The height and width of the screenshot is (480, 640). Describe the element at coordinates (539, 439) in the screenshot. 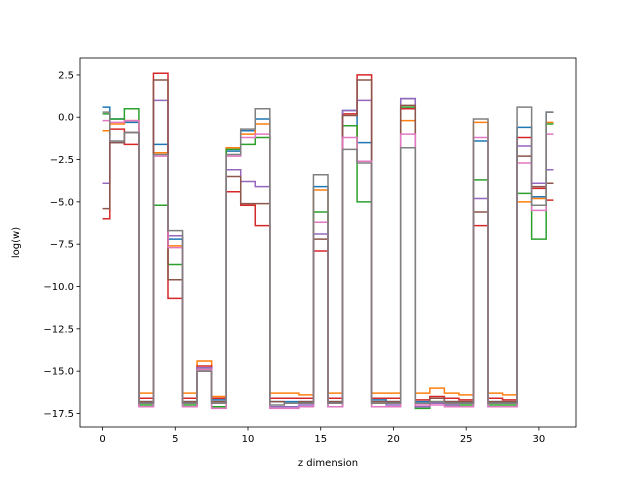

I see `x-tick-label: 30` at that location.